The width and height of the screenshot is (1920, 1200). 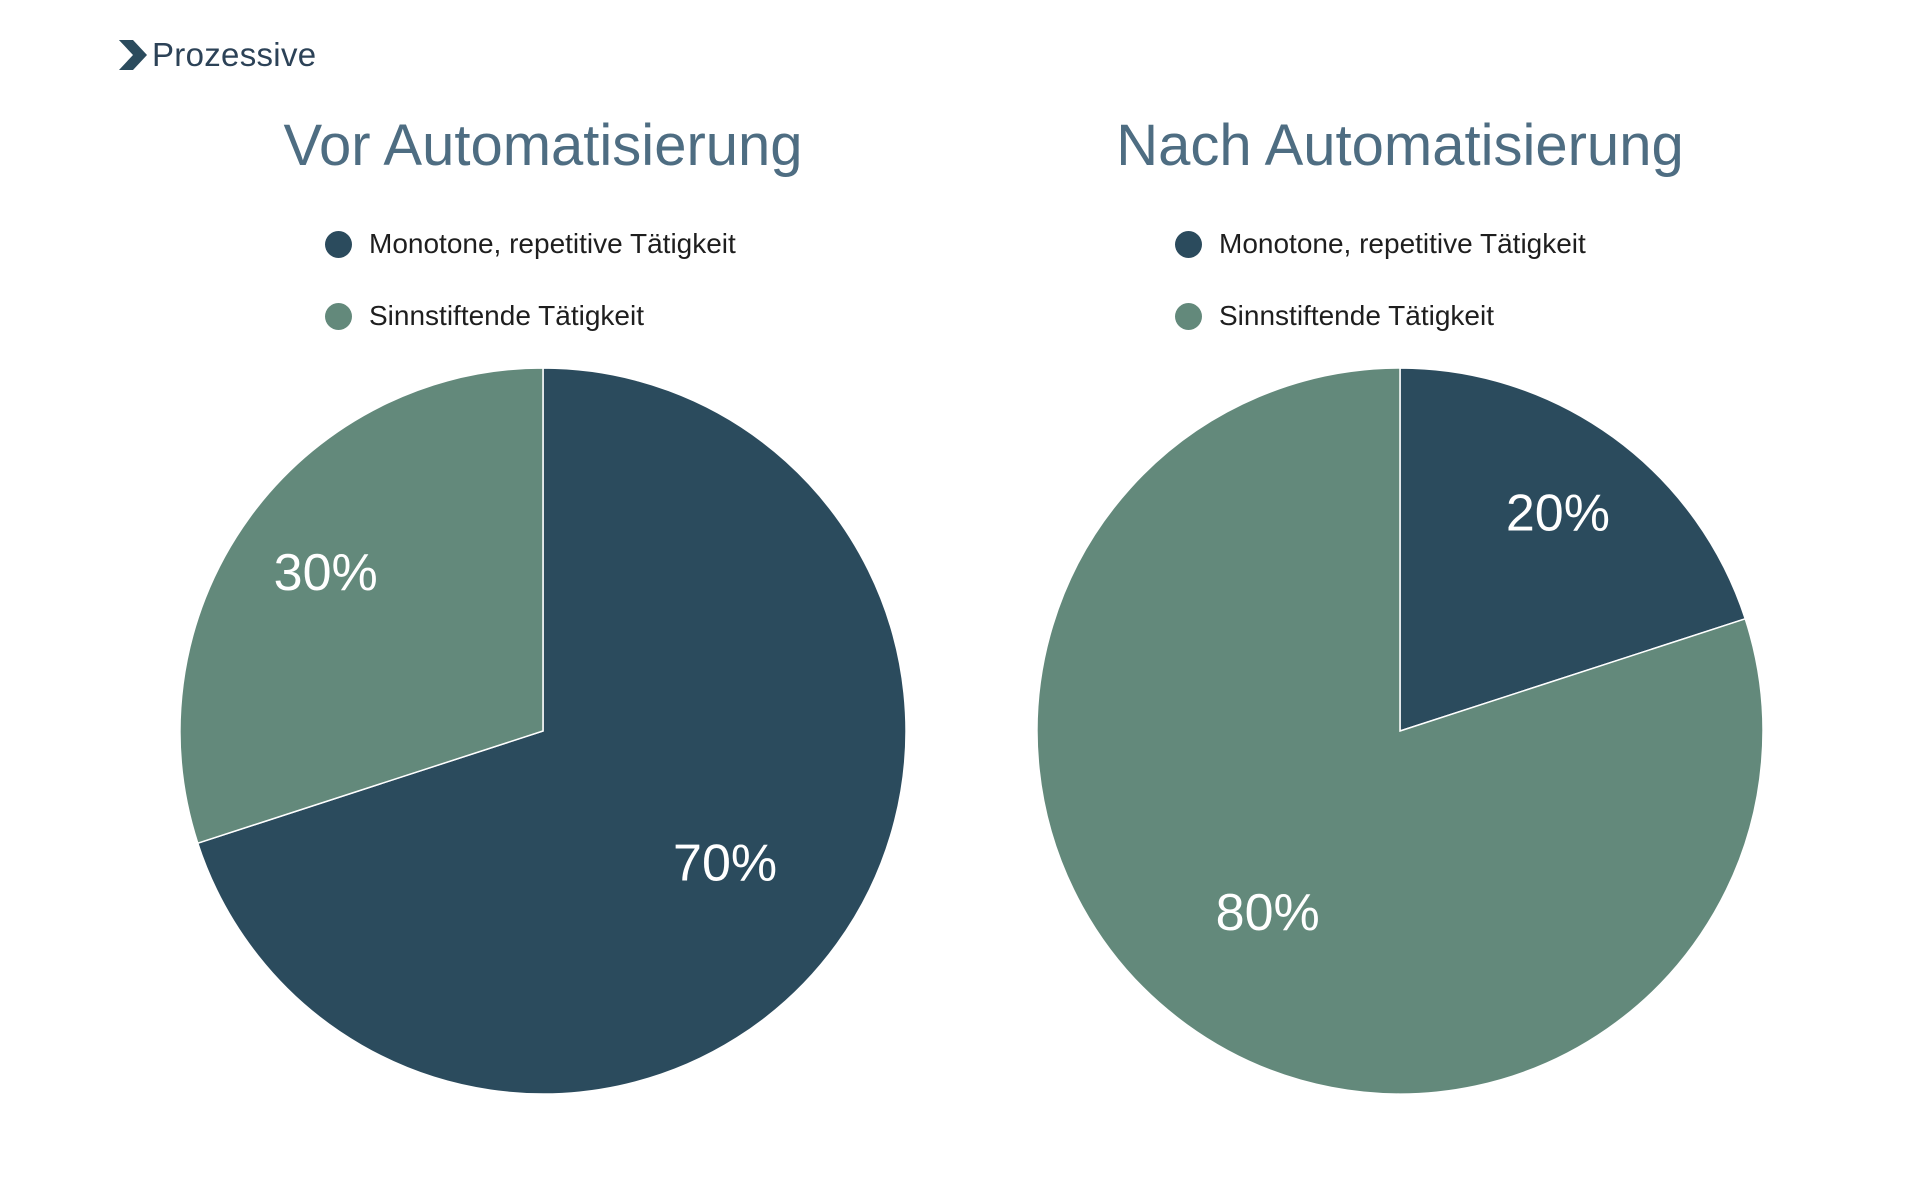 I want to click on pie-slice-label: 20%, so click(x=1558, y=514).